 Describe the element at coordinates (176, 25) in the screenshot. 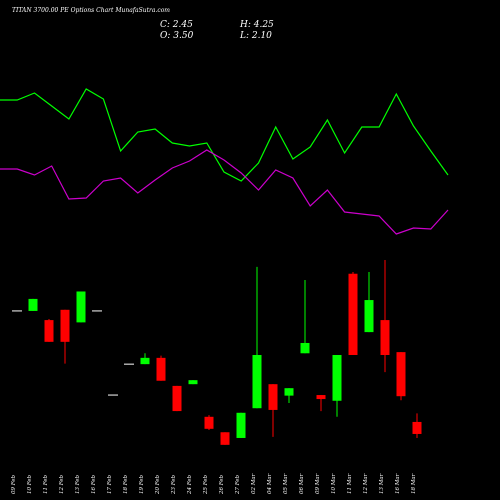

I see `close-label: C: 2.45` at that location.